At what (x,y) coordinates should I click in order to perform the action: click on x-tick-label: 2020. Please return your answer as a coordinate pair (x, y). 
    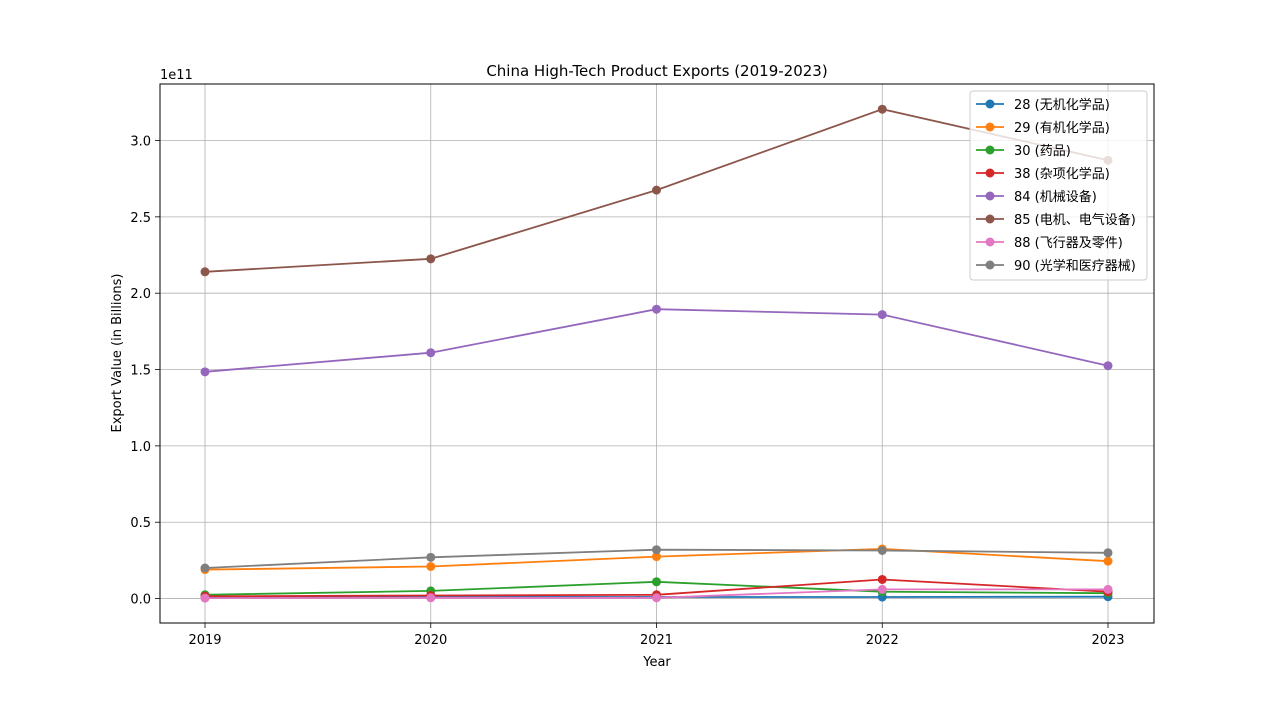
    Looking at the image, I should click on (430, 640).